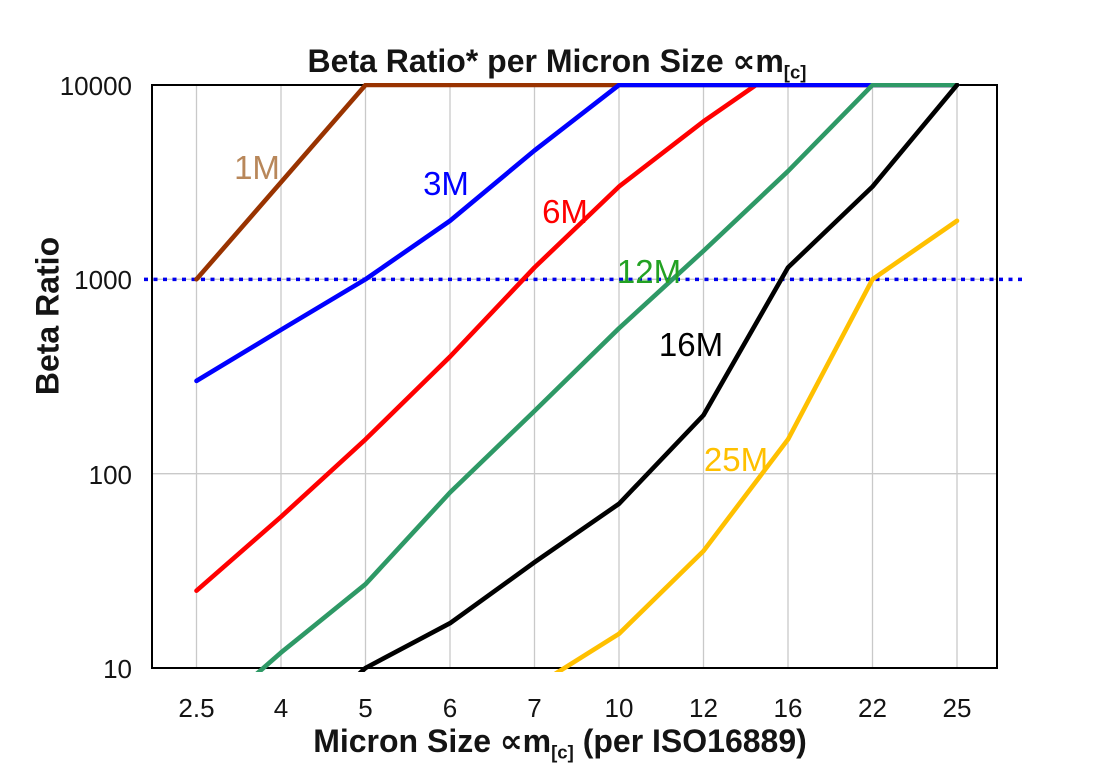 This screenshot has height=772, width=1110. Describe the element at coordinates (649, 271) in the screenshot. I see `series-label-12M: 12M` at that location.